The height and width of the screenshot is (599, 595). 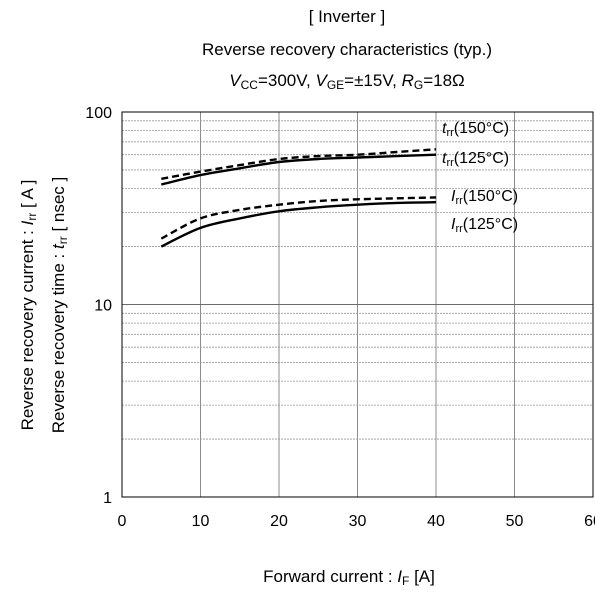 I want to click on y-tick-labels: 1 10 100, so click(x=98, y=306).